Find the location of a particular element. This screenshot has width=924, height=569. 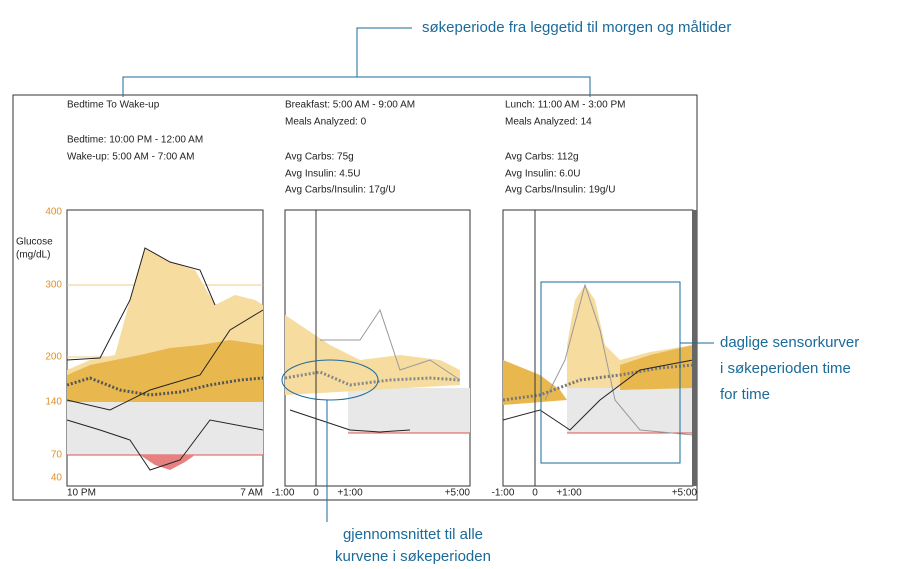

axis-label: (mg/dL) is located at coordinates (33, 255).